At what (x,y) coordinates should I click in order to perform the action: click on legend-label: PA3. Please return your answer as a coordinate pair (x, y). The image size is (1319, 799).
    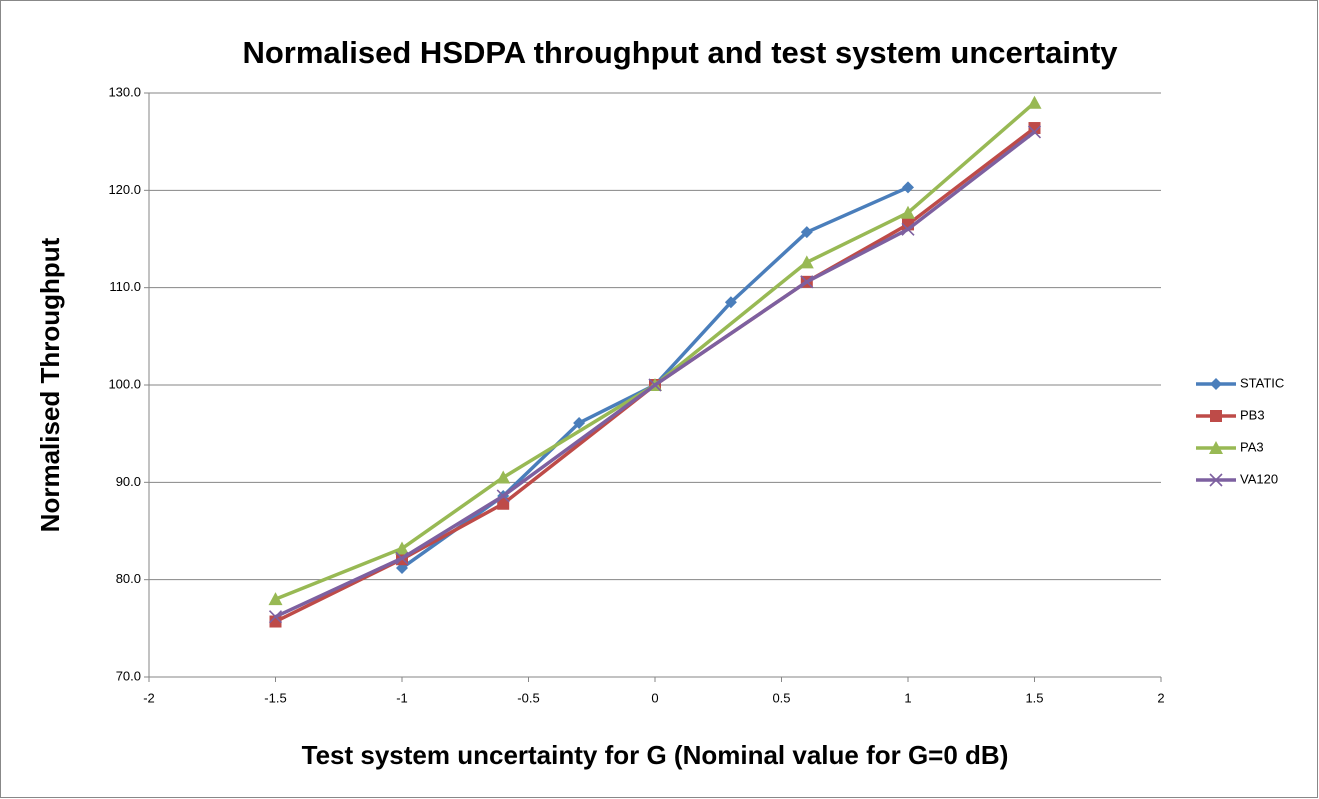
    Looking at the image, I should click on (1252, 446).